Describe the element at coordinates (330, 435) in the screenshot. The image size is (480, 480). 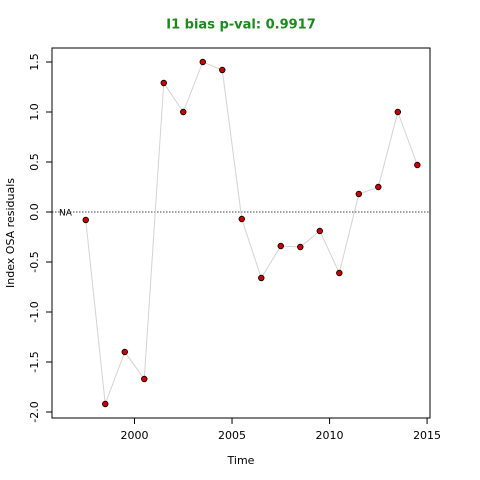
I see `x-tick-label: 2010` at that location.